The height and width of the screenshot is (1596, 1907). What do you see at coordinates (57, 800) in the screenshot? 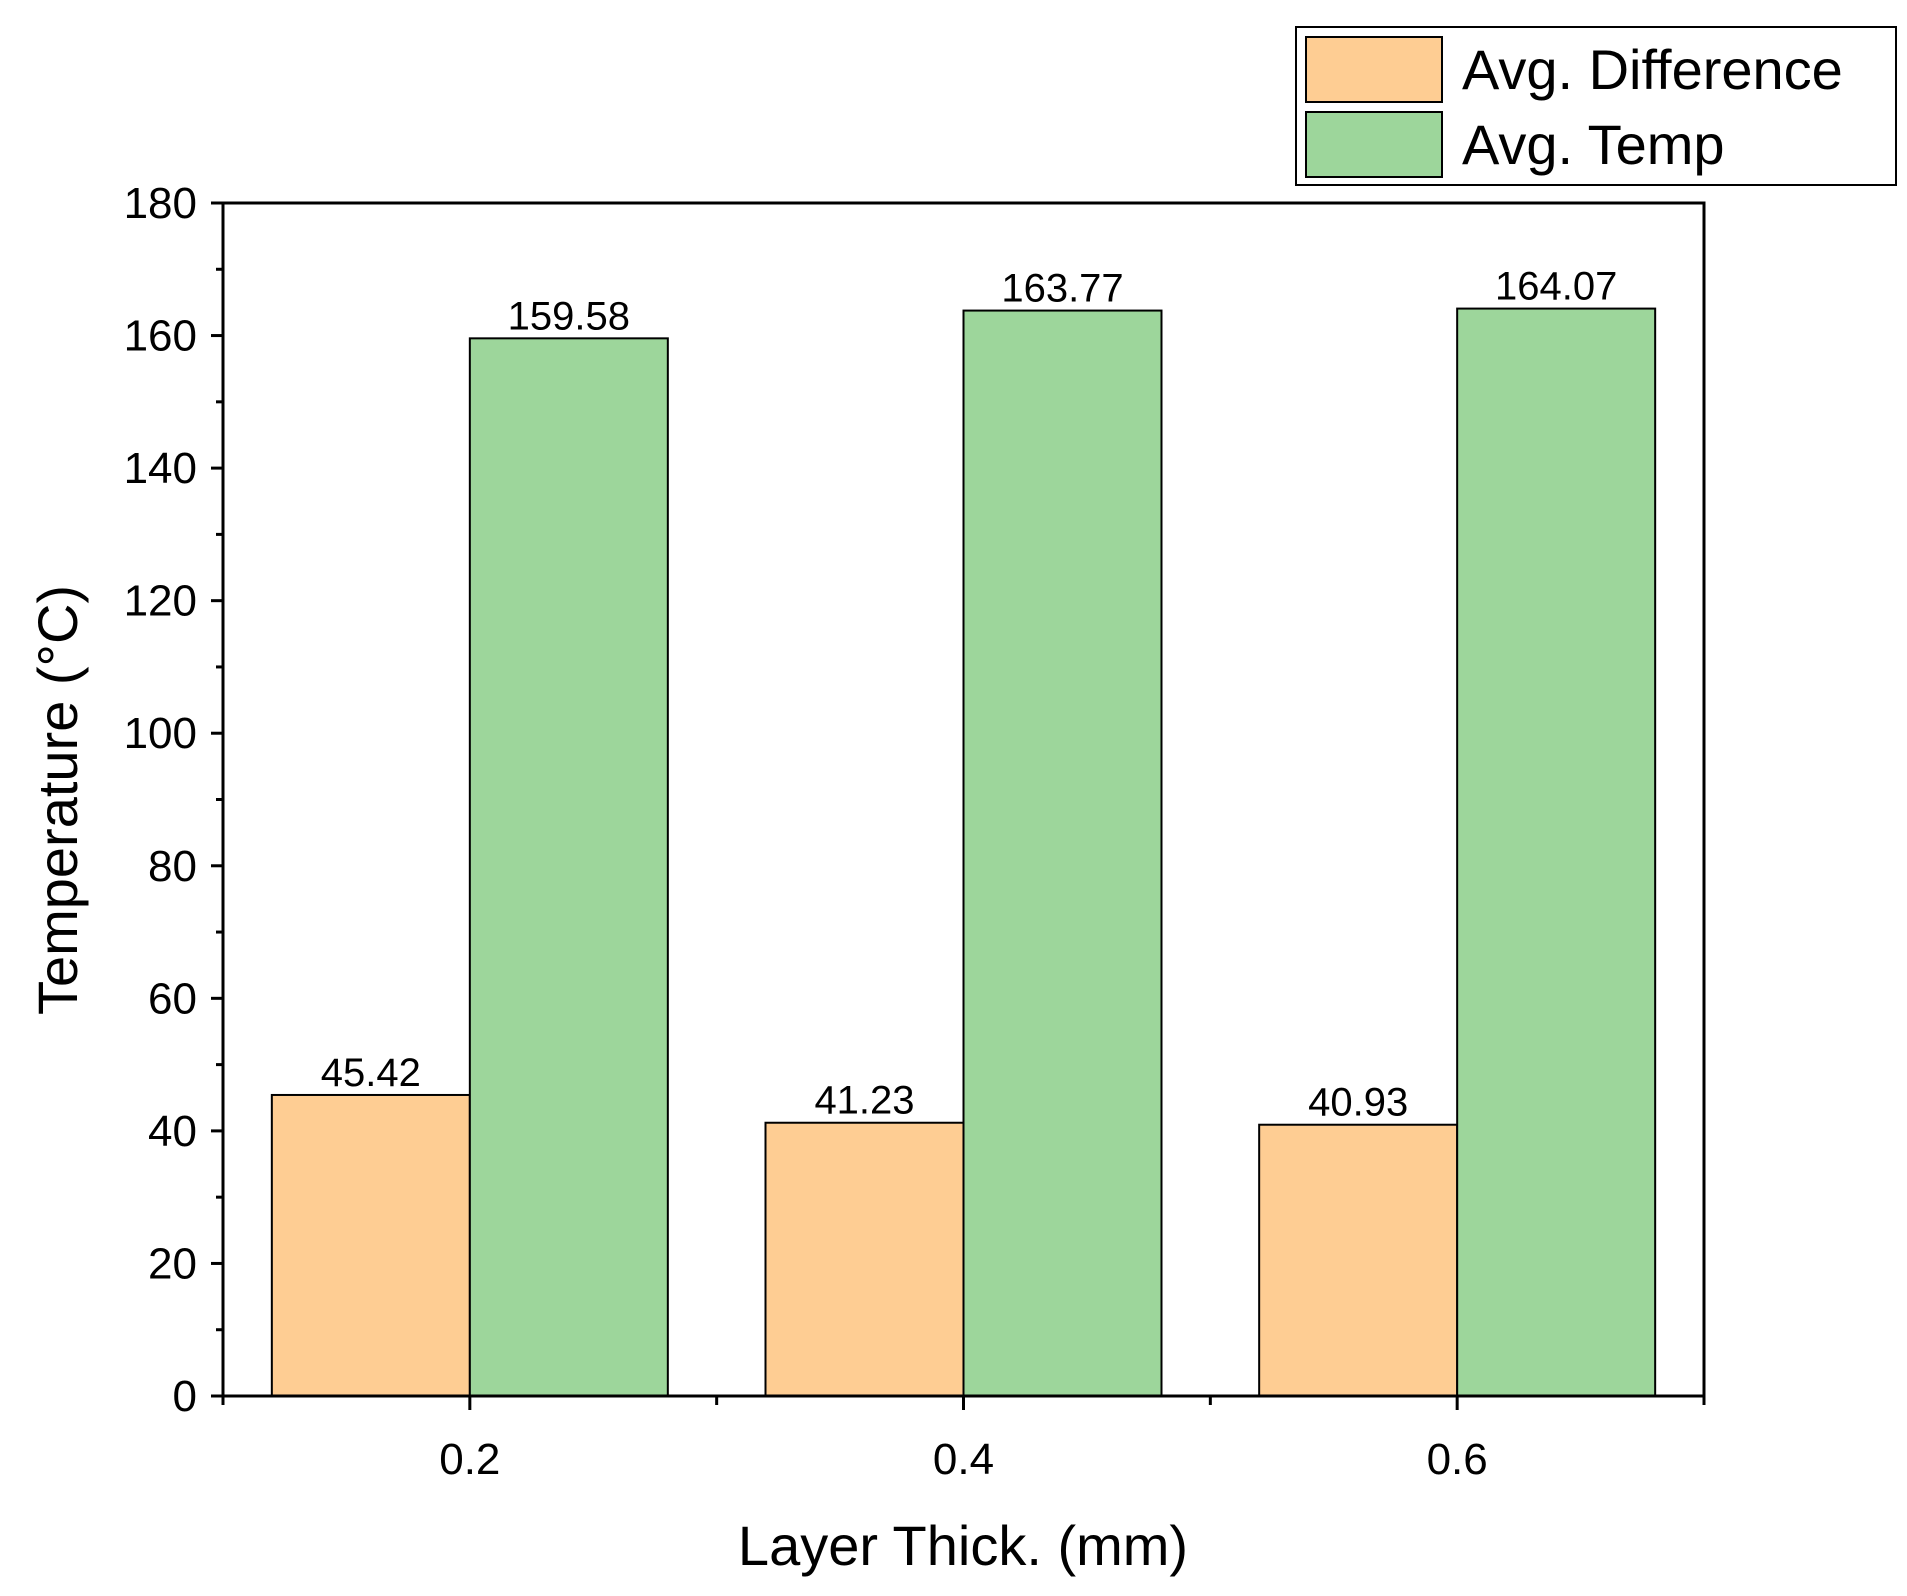
I see `y-axis-title: Temperature (°C)` at bounding box center [57, 800].